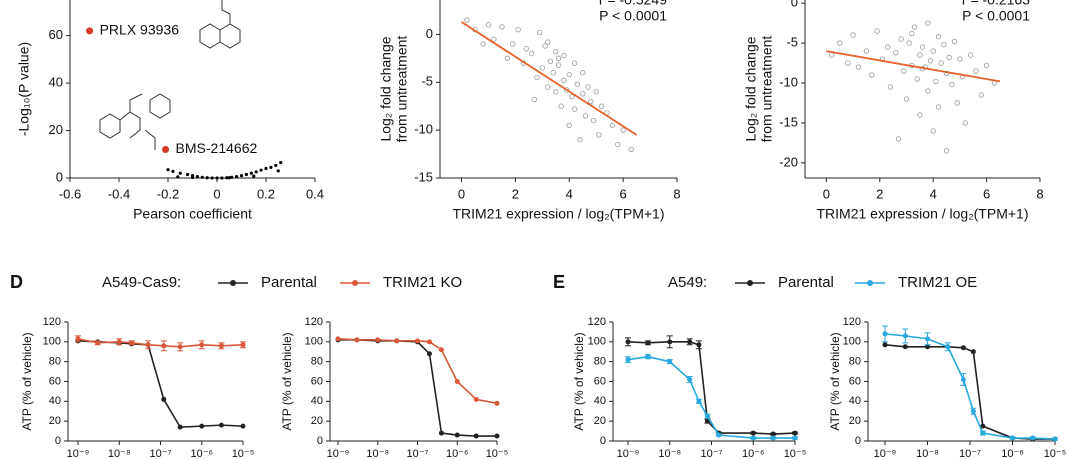  Describe the element at coordinates (55, 401) in the screenshot. I see `y-tick-label: 40` at that location.